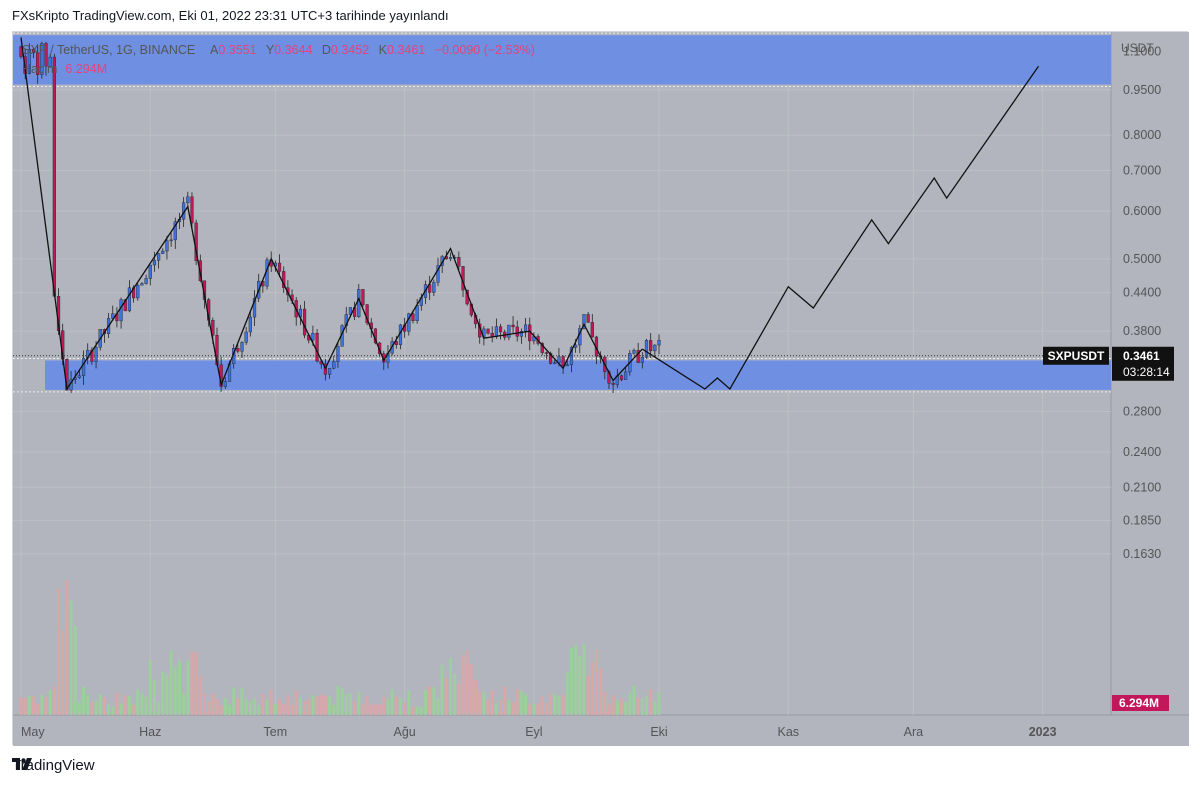 The width and height of the screenshot is (1200, 787). Describe the element at coordinates (1142, 135) in the screenshot. I see `price-tick-label: 0.8000` at that location.